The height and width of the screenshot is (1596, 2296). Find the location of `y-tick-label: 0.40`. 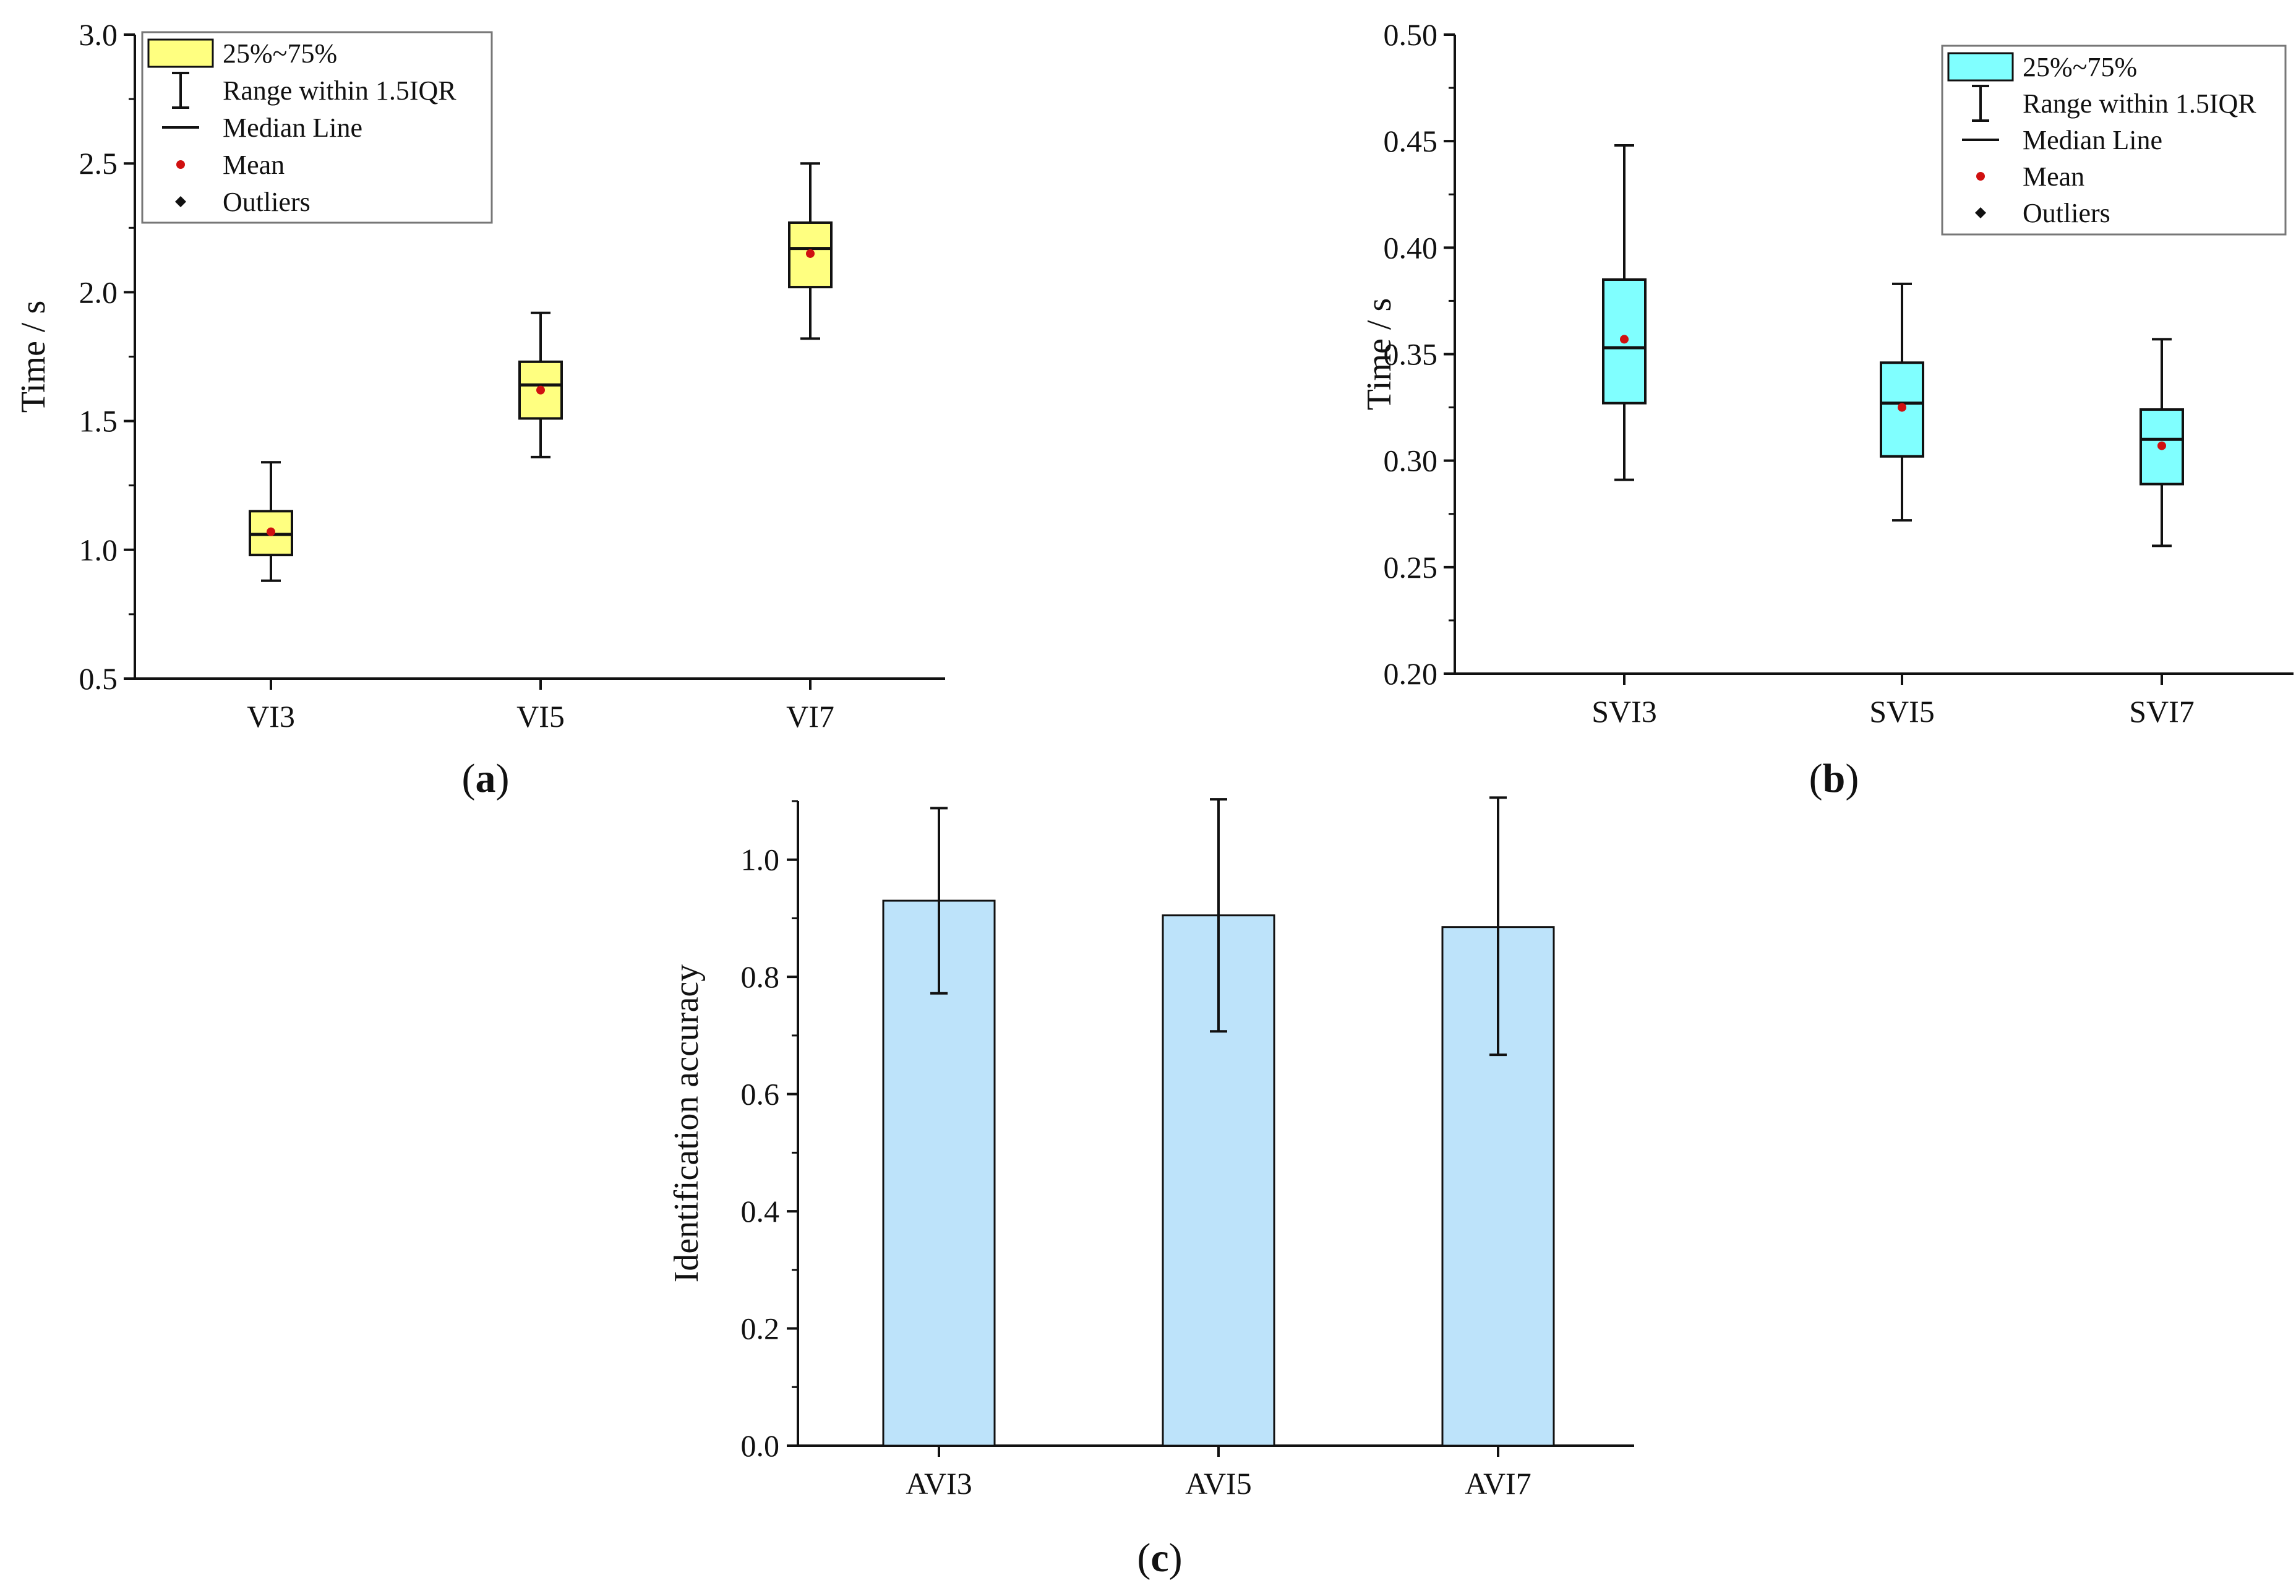

y-tick-label: 0.40 is located at coordinates (1411, 247).